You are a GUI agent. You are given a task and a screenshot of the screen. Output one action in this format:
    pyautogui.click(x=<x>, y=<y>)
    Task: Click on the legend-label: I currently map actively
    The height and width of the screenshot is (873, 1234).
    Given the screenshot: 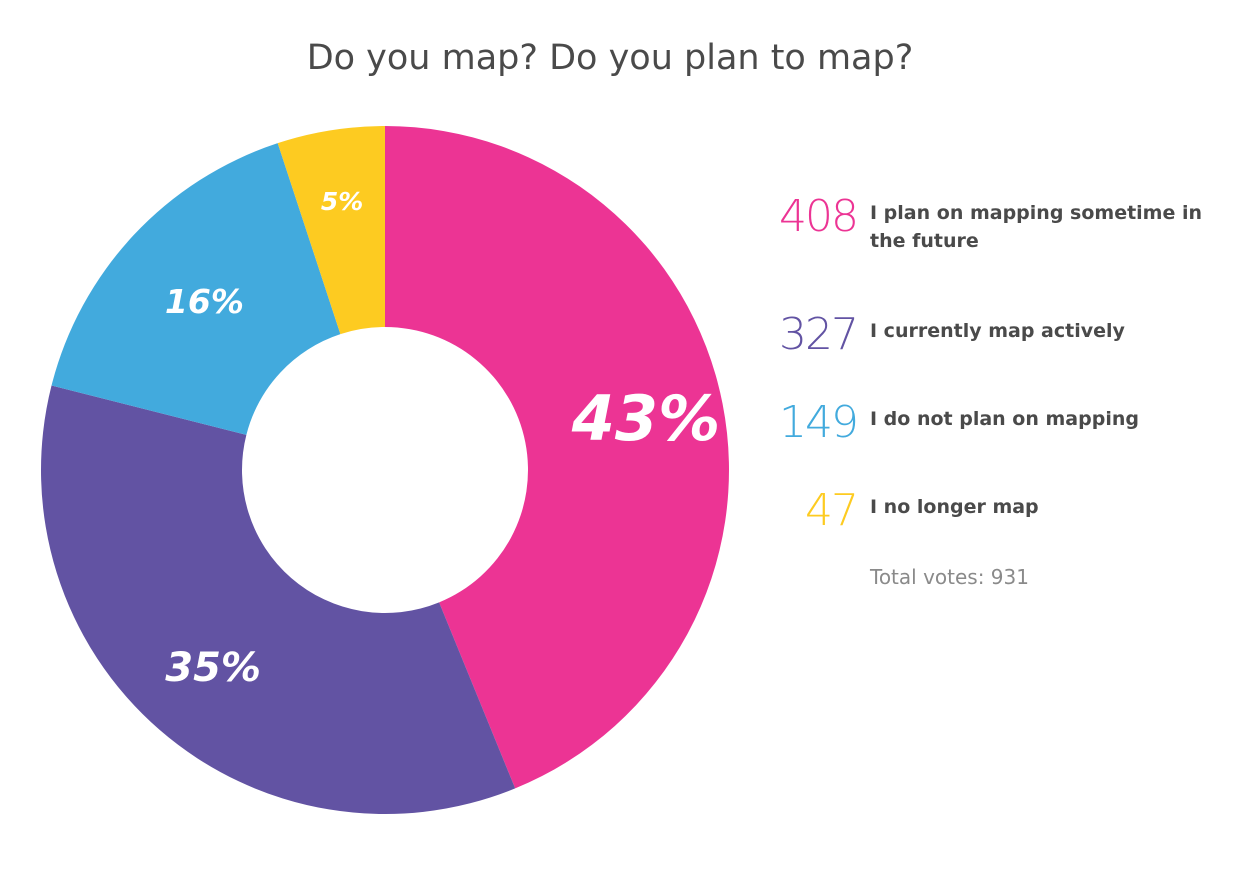 What is the action you would take?
    pyautogui.click(x=997, y=331)
    